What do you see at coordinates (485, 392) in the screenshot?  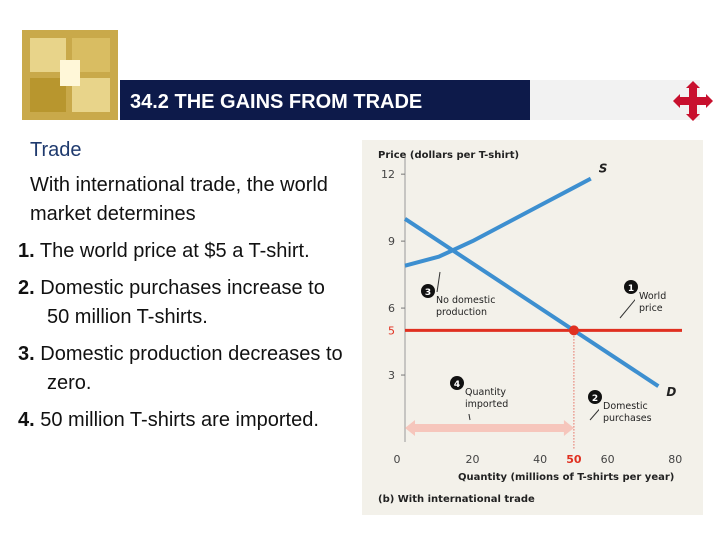 I see `annotation-text: Quantity` at bounding box center [485, 392].